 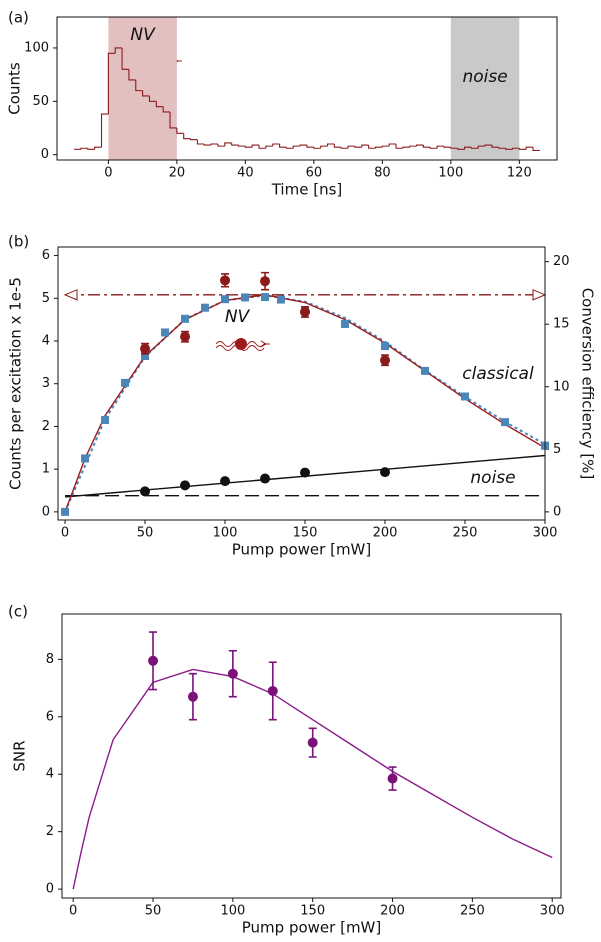 I want to click on y-tick-label: 2, so click(x=46, y=426).